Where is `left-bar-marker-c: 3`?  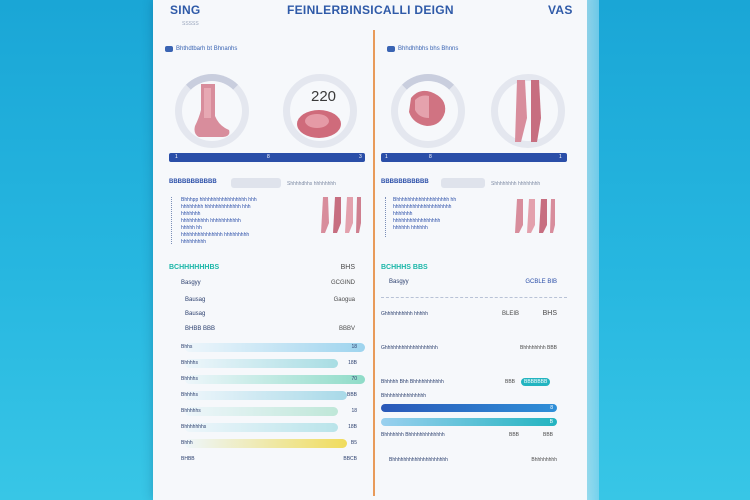 left-bar-marker-c: 3 is located at coordinates (360, 157).